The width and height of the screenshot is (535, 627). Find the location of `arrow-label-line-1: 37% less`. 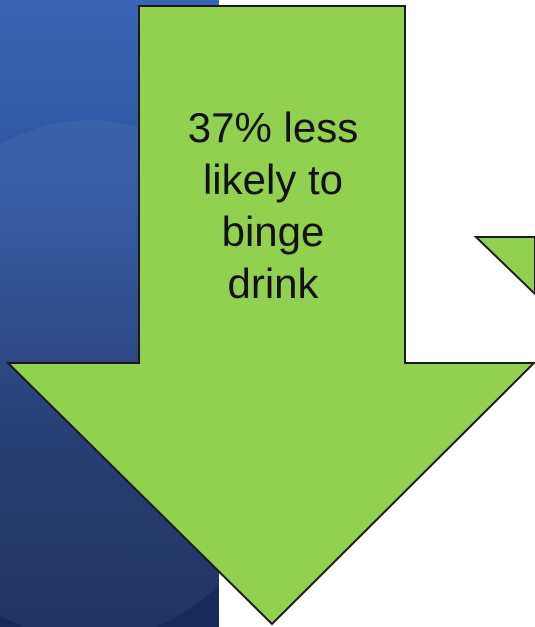

arrow-label-line-1: 37% less is located at coordinates (273, 127).